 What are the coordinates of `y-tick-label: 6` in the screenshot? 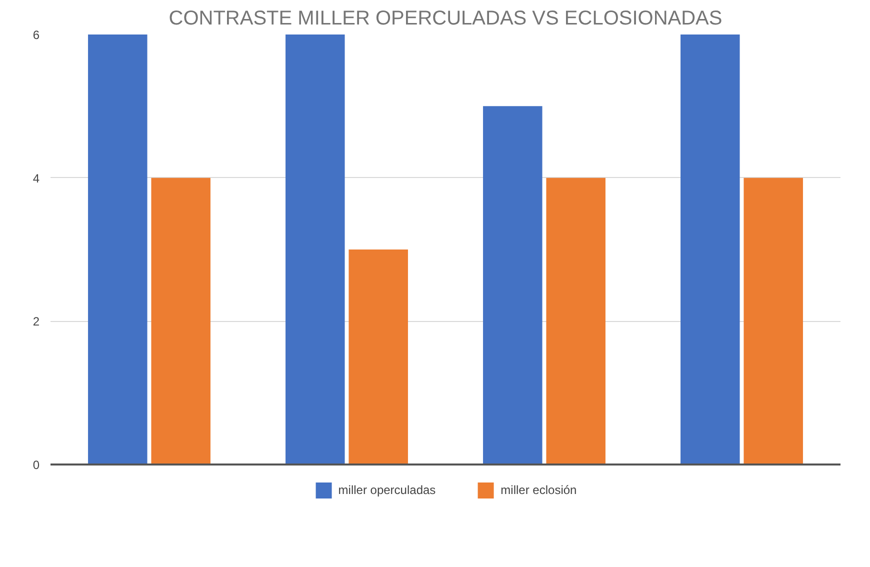 It's located at (36, 35).